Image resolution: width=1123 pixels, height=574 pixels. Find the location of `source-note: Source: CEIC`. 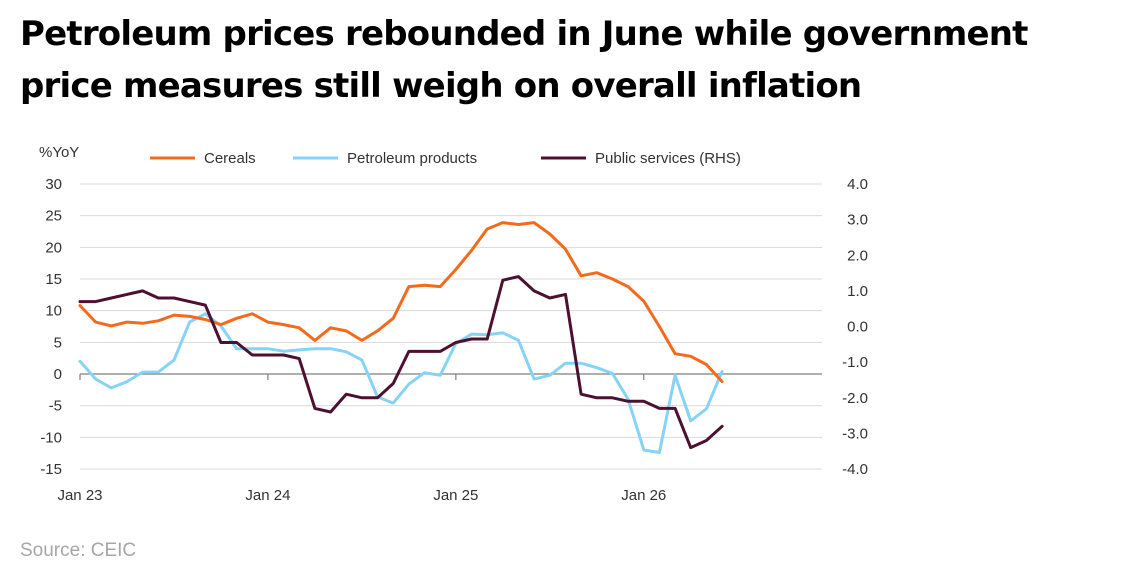

source-note: Source: CEIC is located at coordinates (78, 550).